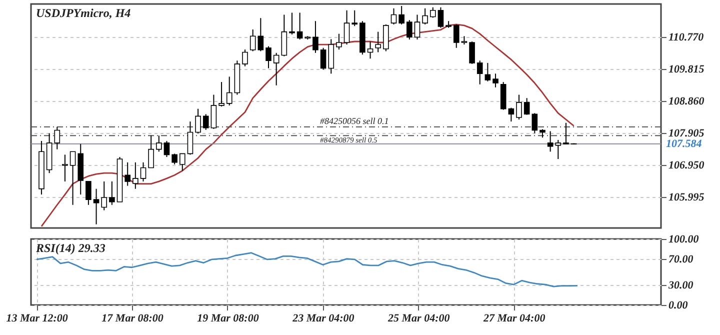 The width and height of the screenshot is (720, 335). I want to click on y-tick-label: 70.00, so click(681, 259).